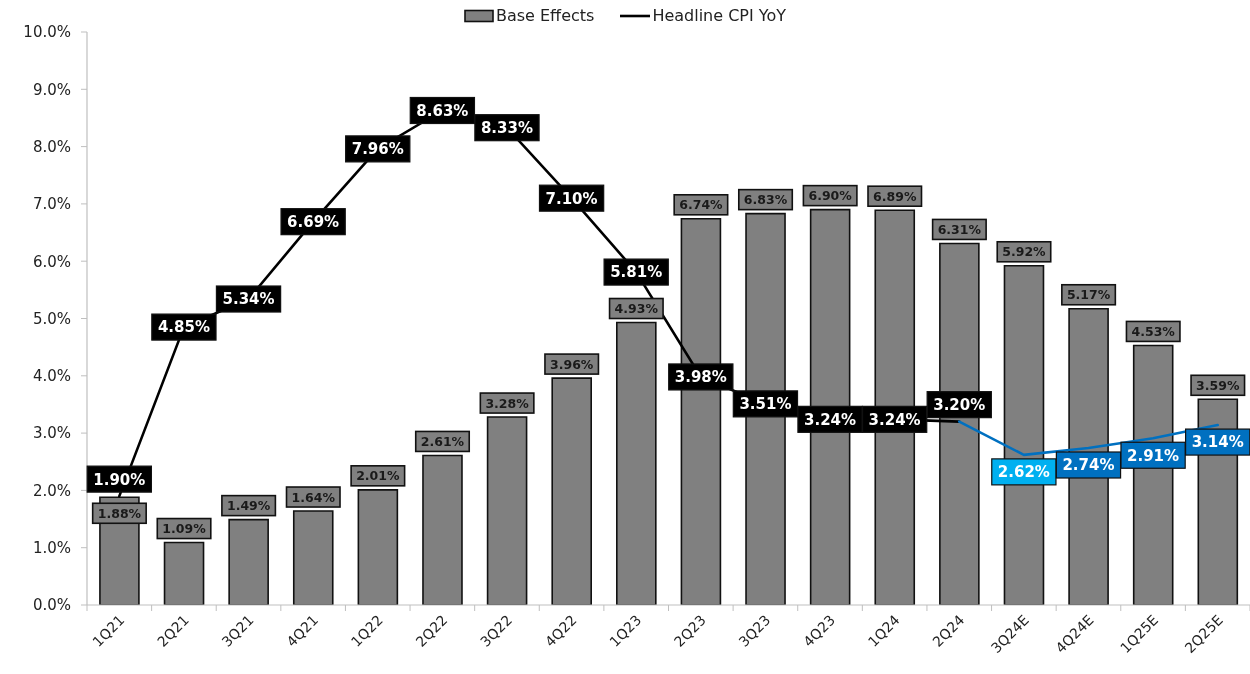  What do you see at coordinates (442, 110) in the screenshot?
I see `data-label: 8.63%` at bounding box center [442, 110].